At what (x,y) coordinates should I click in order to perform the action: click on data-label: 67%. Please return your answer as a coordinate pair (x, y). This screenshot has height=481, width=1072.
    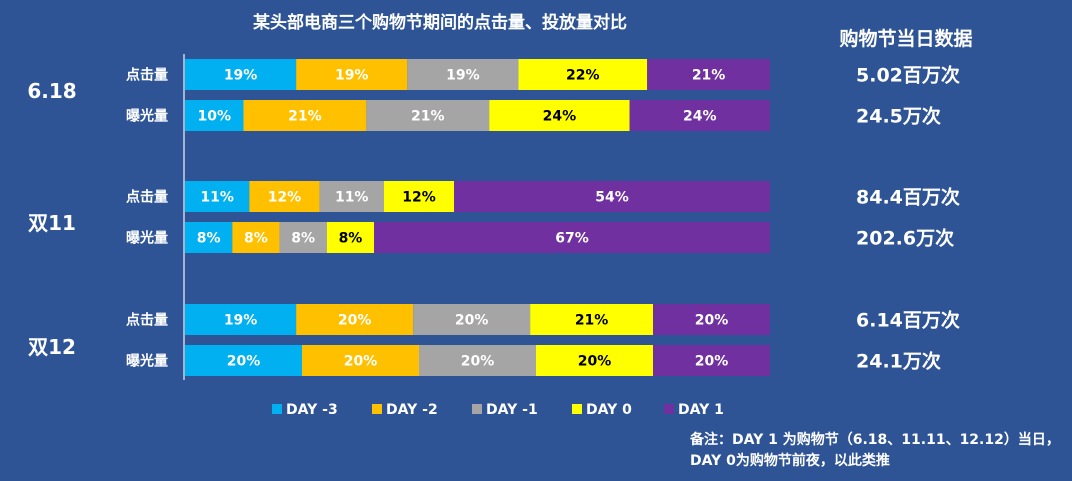
    Looking at the image, I should click on (572, 239).